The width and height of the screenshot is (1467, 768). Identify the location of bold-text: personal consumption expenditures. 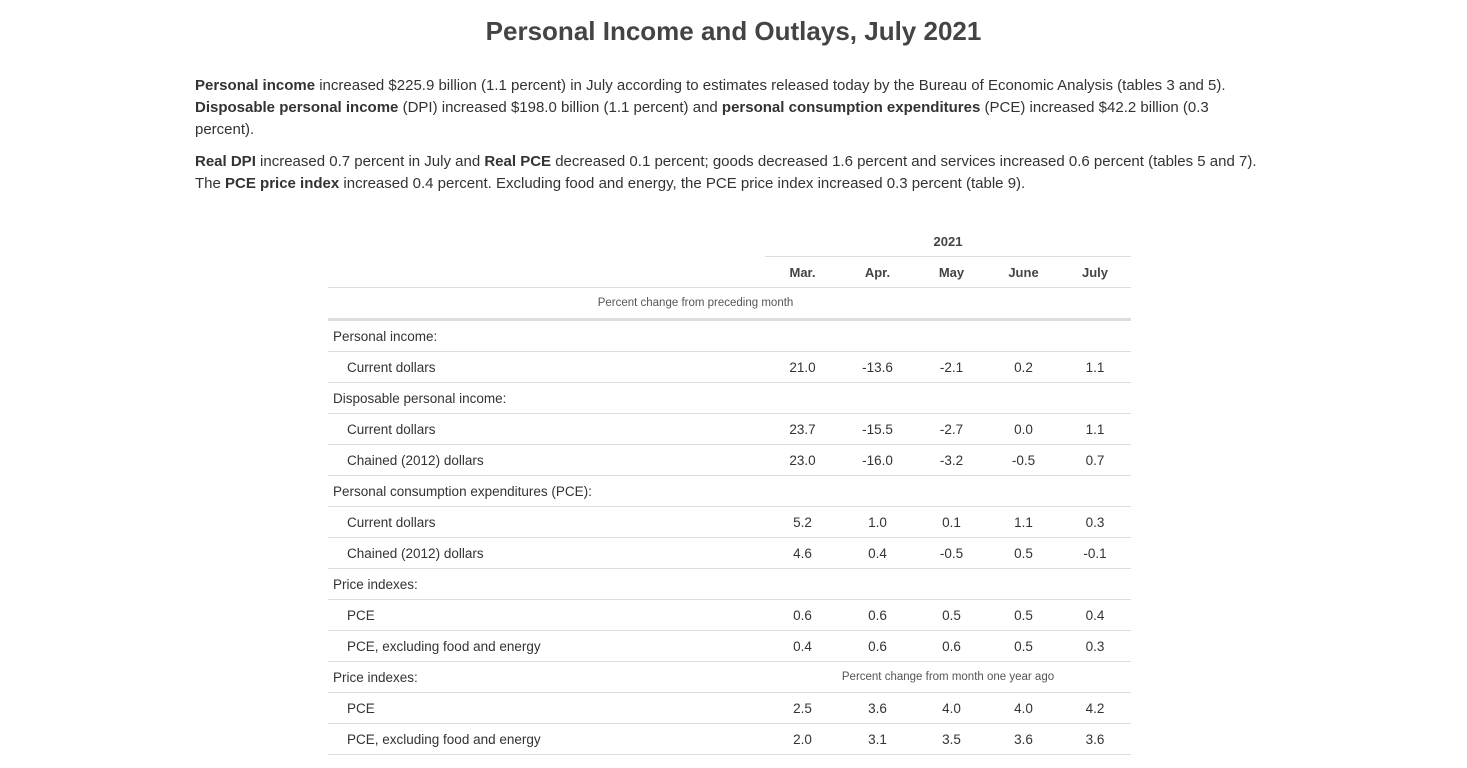
(851, 107).